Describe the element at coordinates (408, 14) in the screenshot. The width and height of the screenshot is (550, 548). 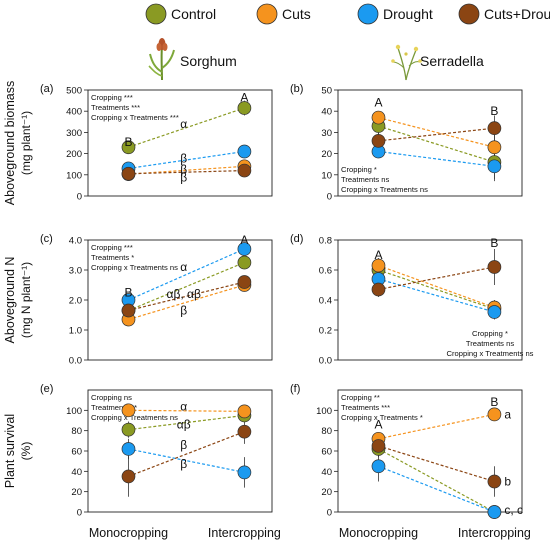
I see `legend-label: Drought` at that location.